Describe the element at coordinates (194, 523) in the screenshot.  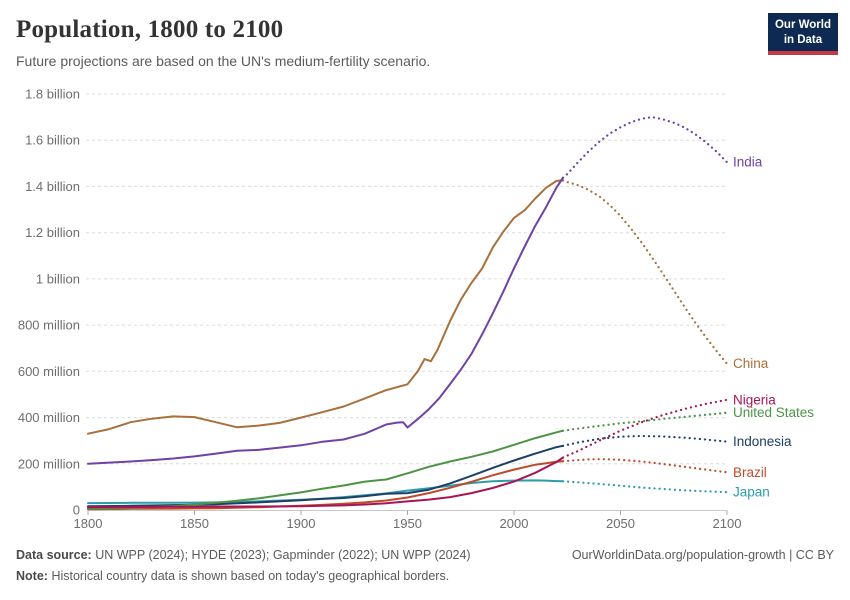
I see `x-axis-tick-label: 1850` at that location.